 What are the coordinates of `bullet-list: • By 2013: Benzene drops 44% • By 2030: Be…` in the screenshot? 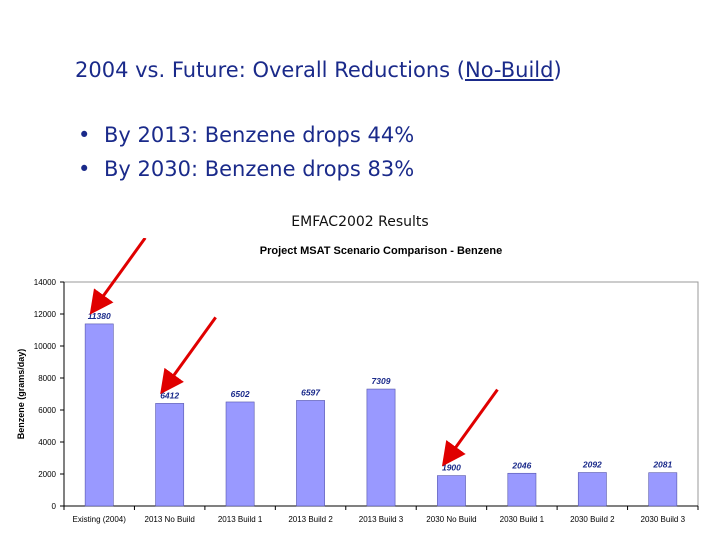 It's located at (246, 152).